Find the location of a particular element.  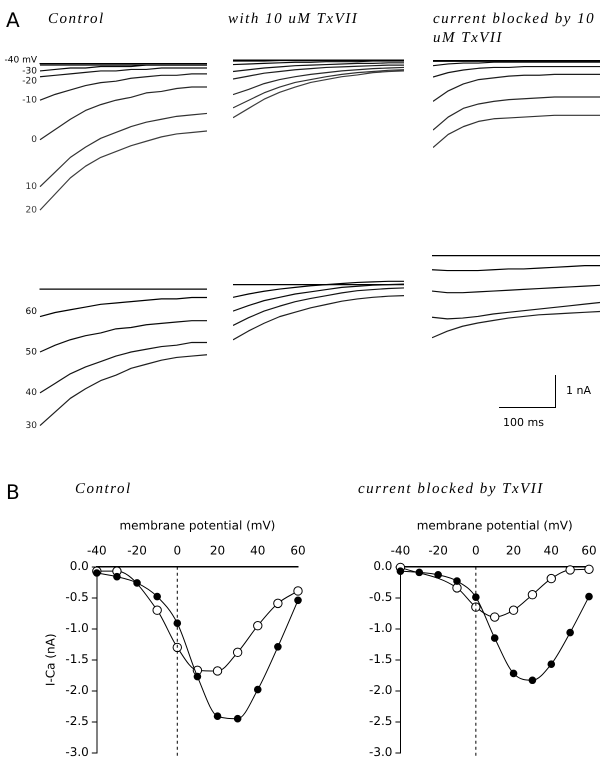

series-label: -30 is located at coordinates (30, 71).